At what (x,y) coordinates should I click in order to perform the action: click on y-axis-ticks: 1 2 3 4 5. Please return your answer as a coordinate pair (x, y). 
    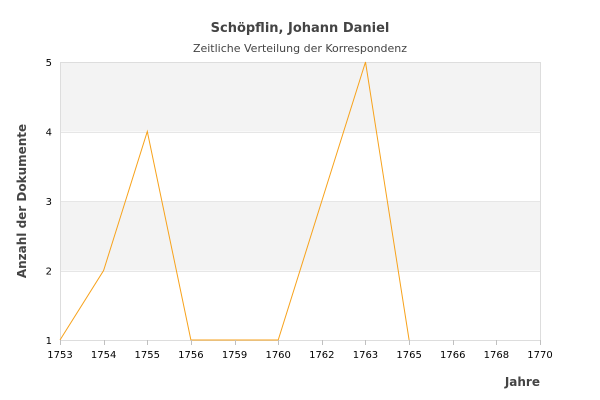
    Looking at the image, I should click on (49, 202).